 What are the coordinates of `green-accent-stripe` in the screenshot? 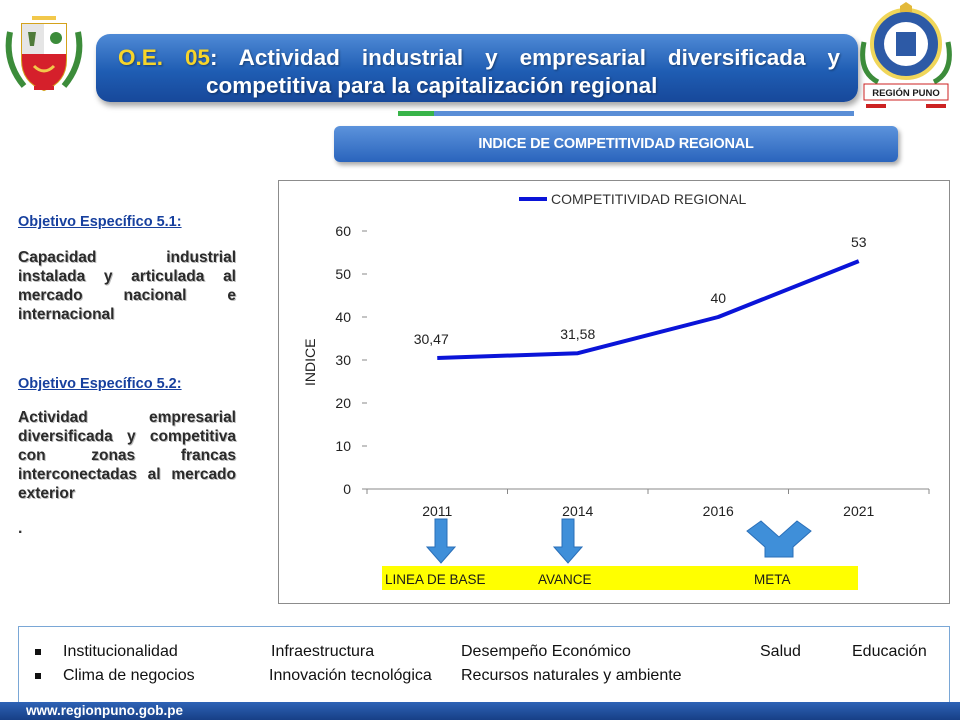 It's located at (416, 113).